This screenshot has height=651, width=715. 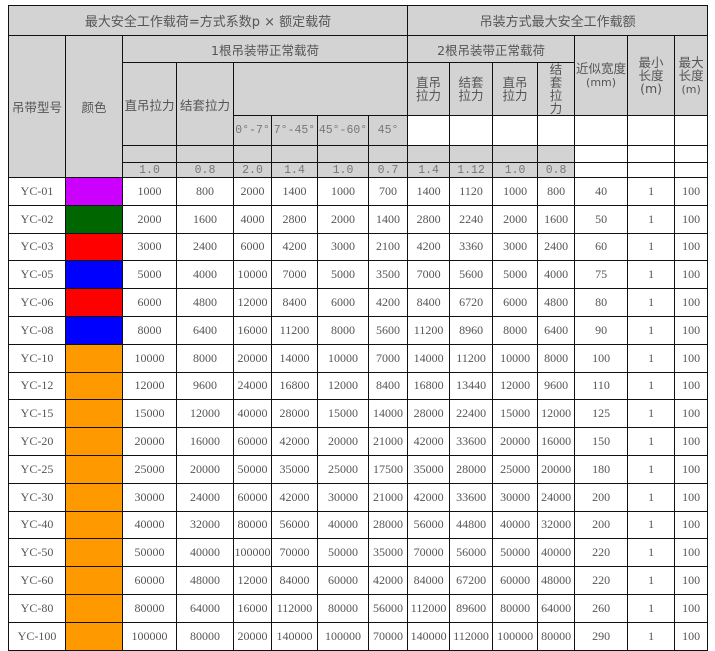 I want to click on value-cell: 200, so click(x=601, y=525).